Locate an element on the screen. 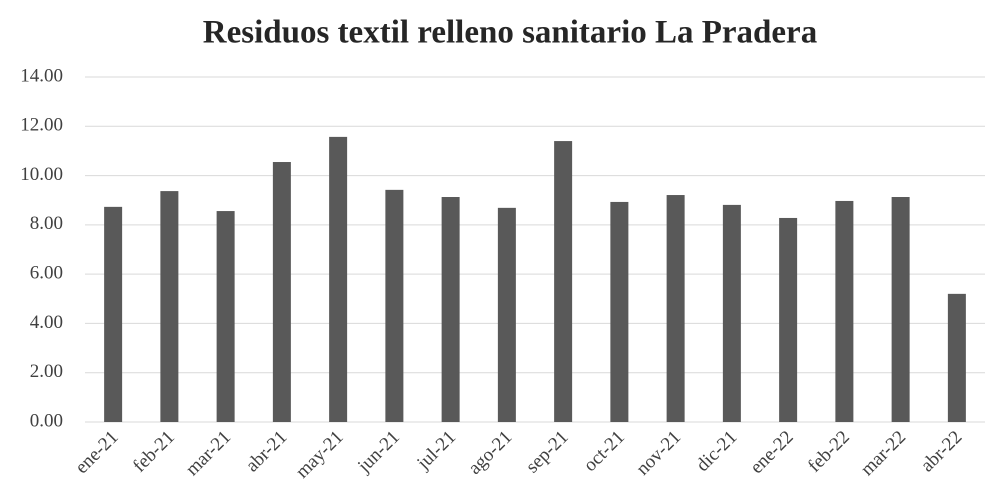 The image size is (988, 501). x-tick-label: feb-21 is located at coordinates (154, 452).